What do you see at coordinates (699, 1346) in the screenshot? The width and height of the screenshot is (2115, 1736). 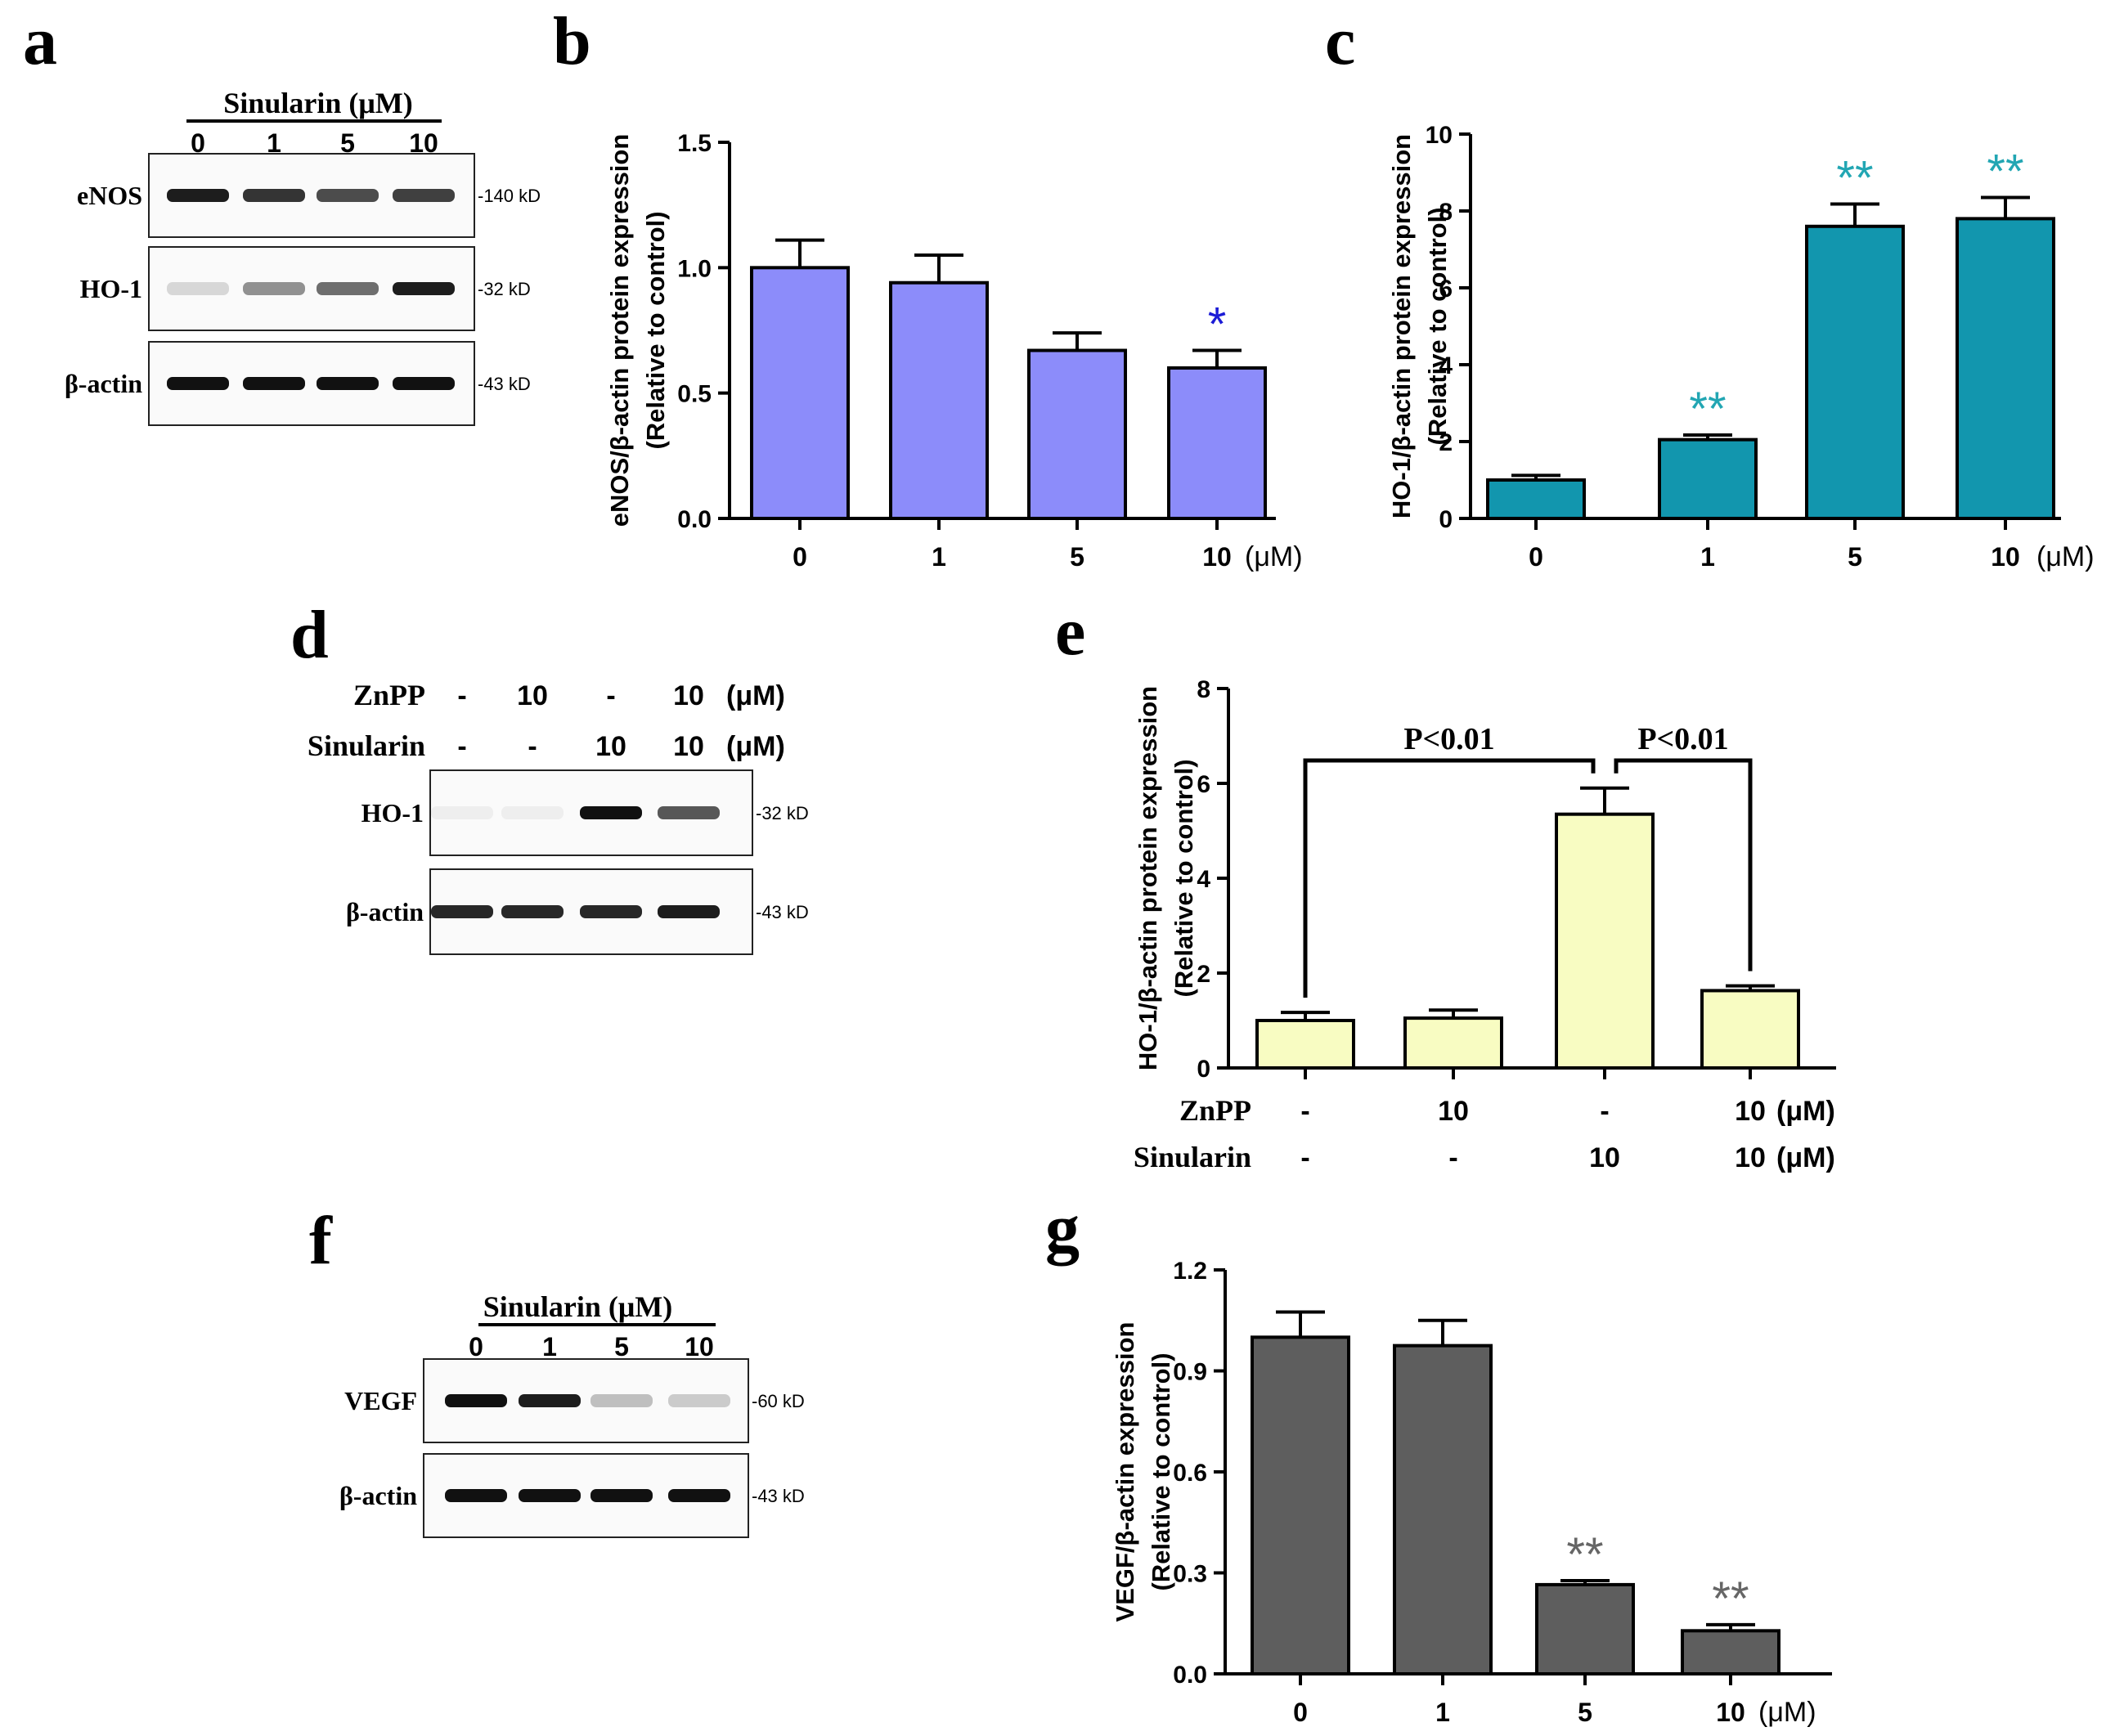 I see `dose-label: 10` at bounding box center [699, 1346].